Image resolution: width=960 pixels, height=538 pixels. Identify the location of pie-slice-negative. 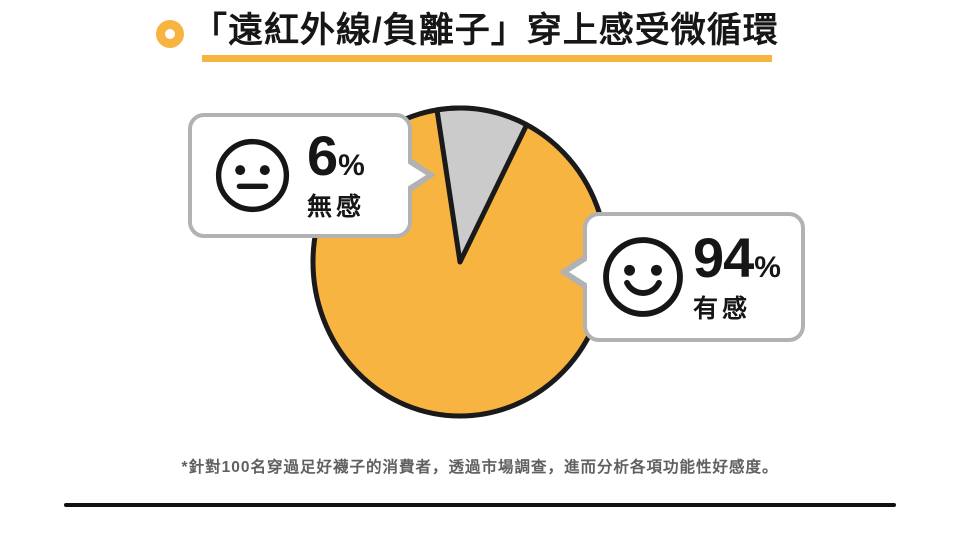
(482, 185).